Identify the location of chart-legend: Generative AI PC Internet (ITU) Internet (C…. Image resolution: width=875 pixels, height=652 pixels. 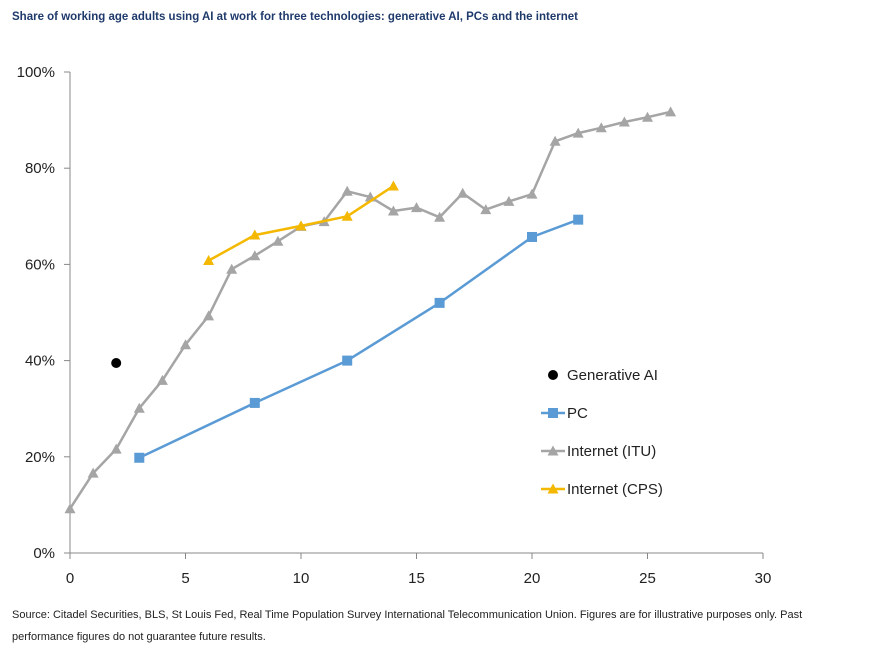
(602, 432).